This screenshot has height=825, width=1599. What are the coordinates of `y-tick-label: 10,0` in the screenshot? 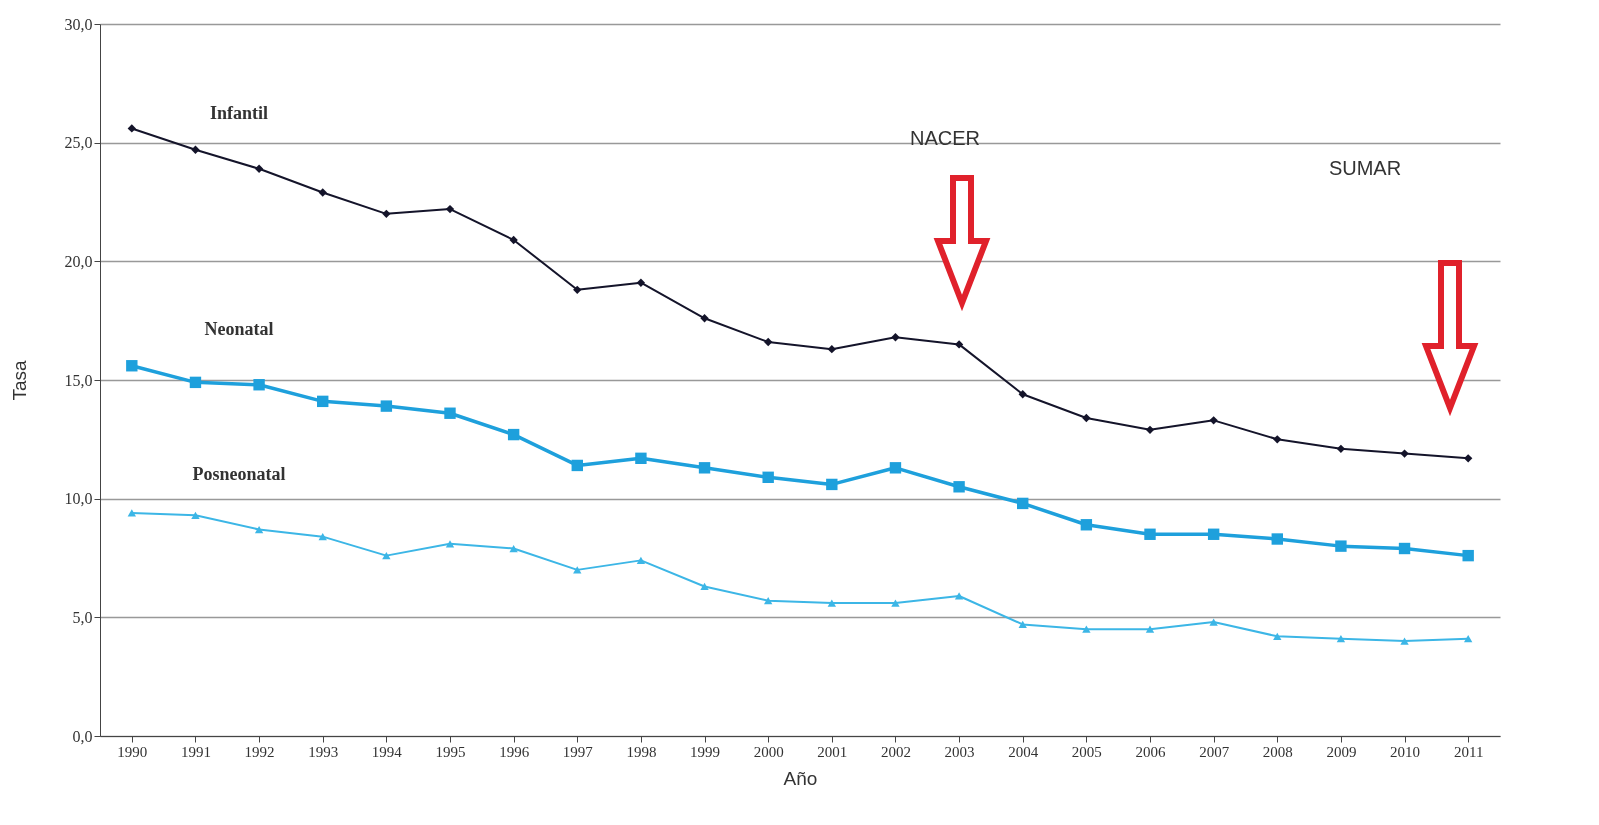 It's located at (78, 499).